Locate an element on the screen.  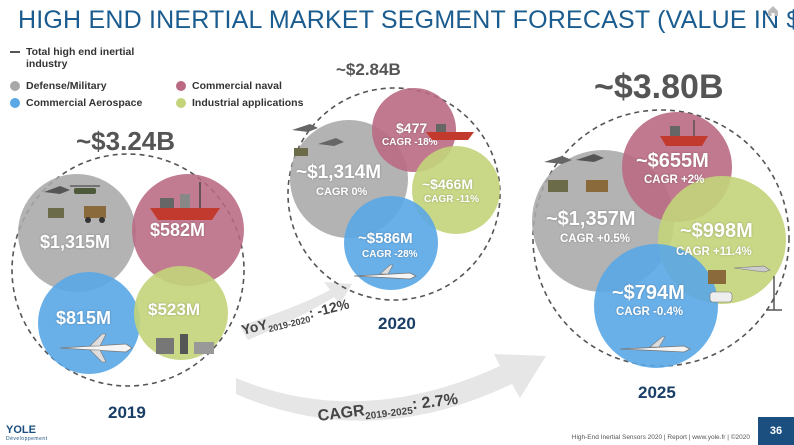
green-dot-icon is located at coordinates (181, 103).